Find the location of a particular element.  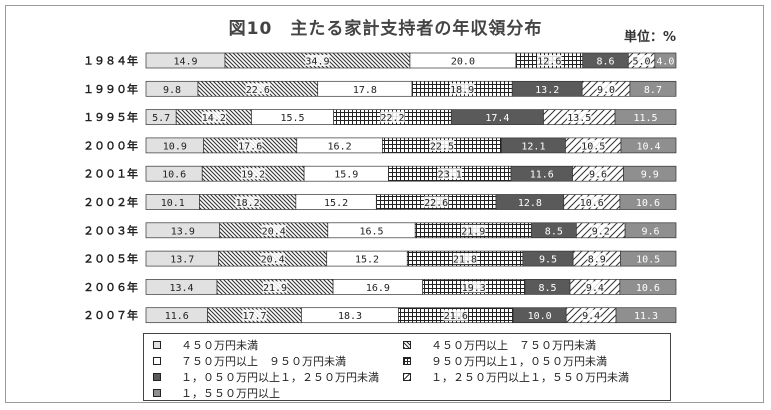

data-label: 19.2 is located at coordinates (253, 175).